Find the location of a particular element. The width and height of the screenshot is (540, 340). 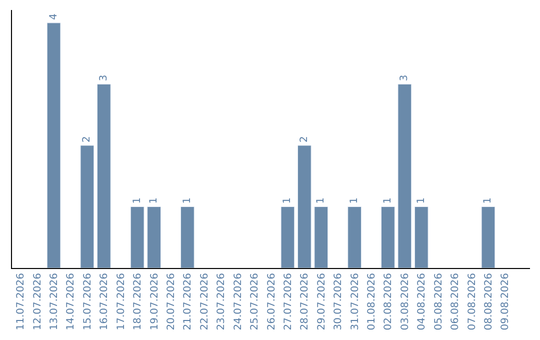

x-tick-label: 11.07.2026 is located at coordinates (21, 301).